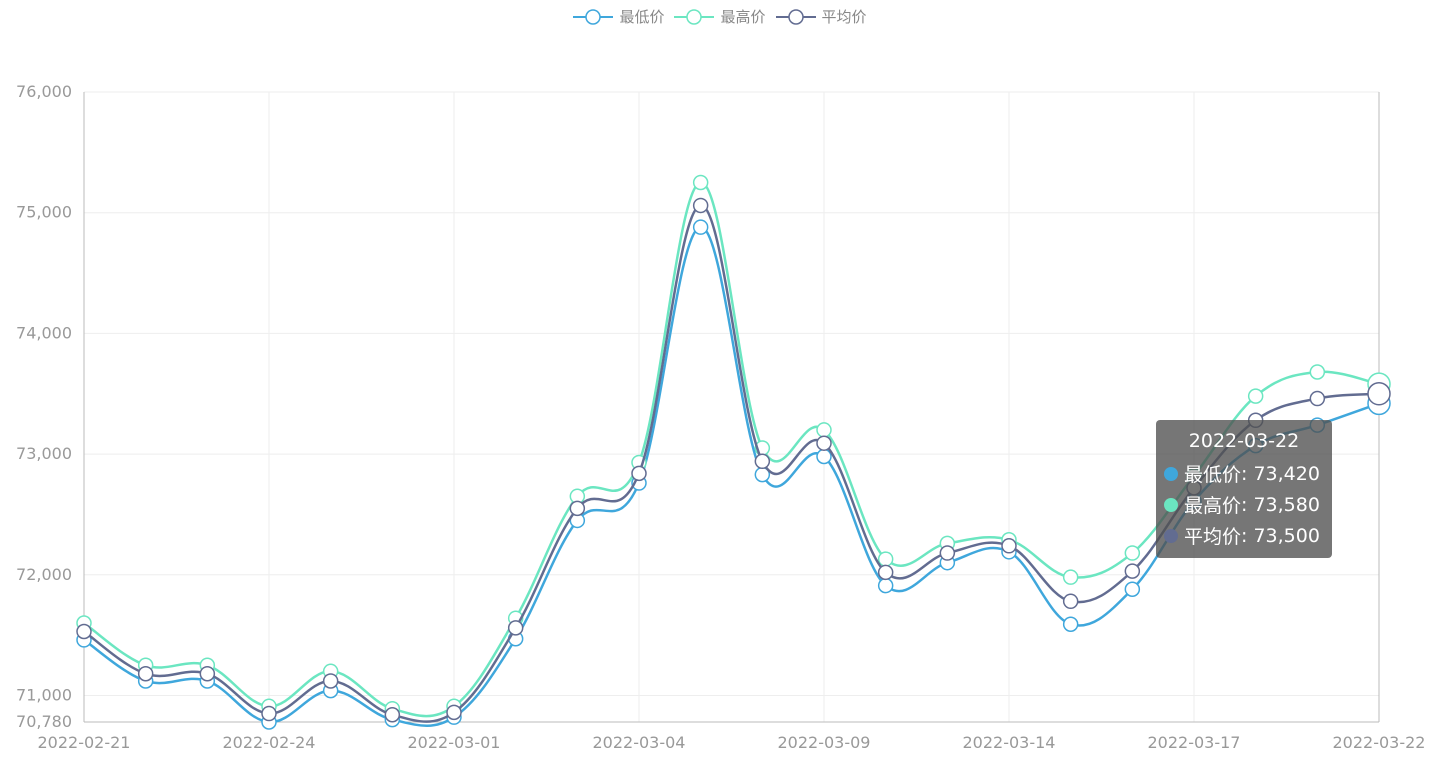 This screenshot has height=759, width=1440. What do you see at coordinates (743, 17) in the screenshot?
I see `legend-label-high: 最高价` at bounding box center [743, 17].